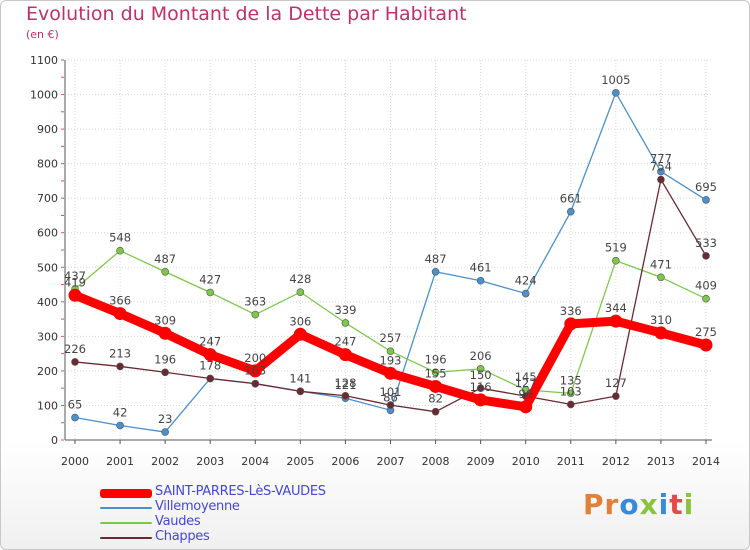 The height and width of the screenshot is (550, 750). Describe the element at coordinates (661, 167) in the screenshot. I see `data-label: 754` at that location.